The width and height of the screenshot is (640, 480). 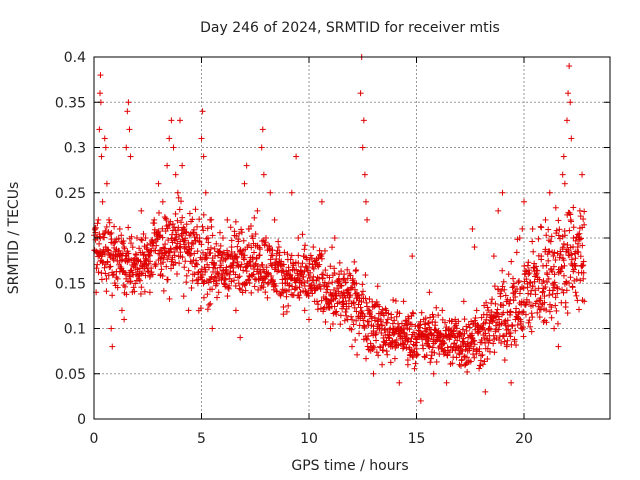 I want to click on y-tick-label: 0.05, so click(x=70, y=375).